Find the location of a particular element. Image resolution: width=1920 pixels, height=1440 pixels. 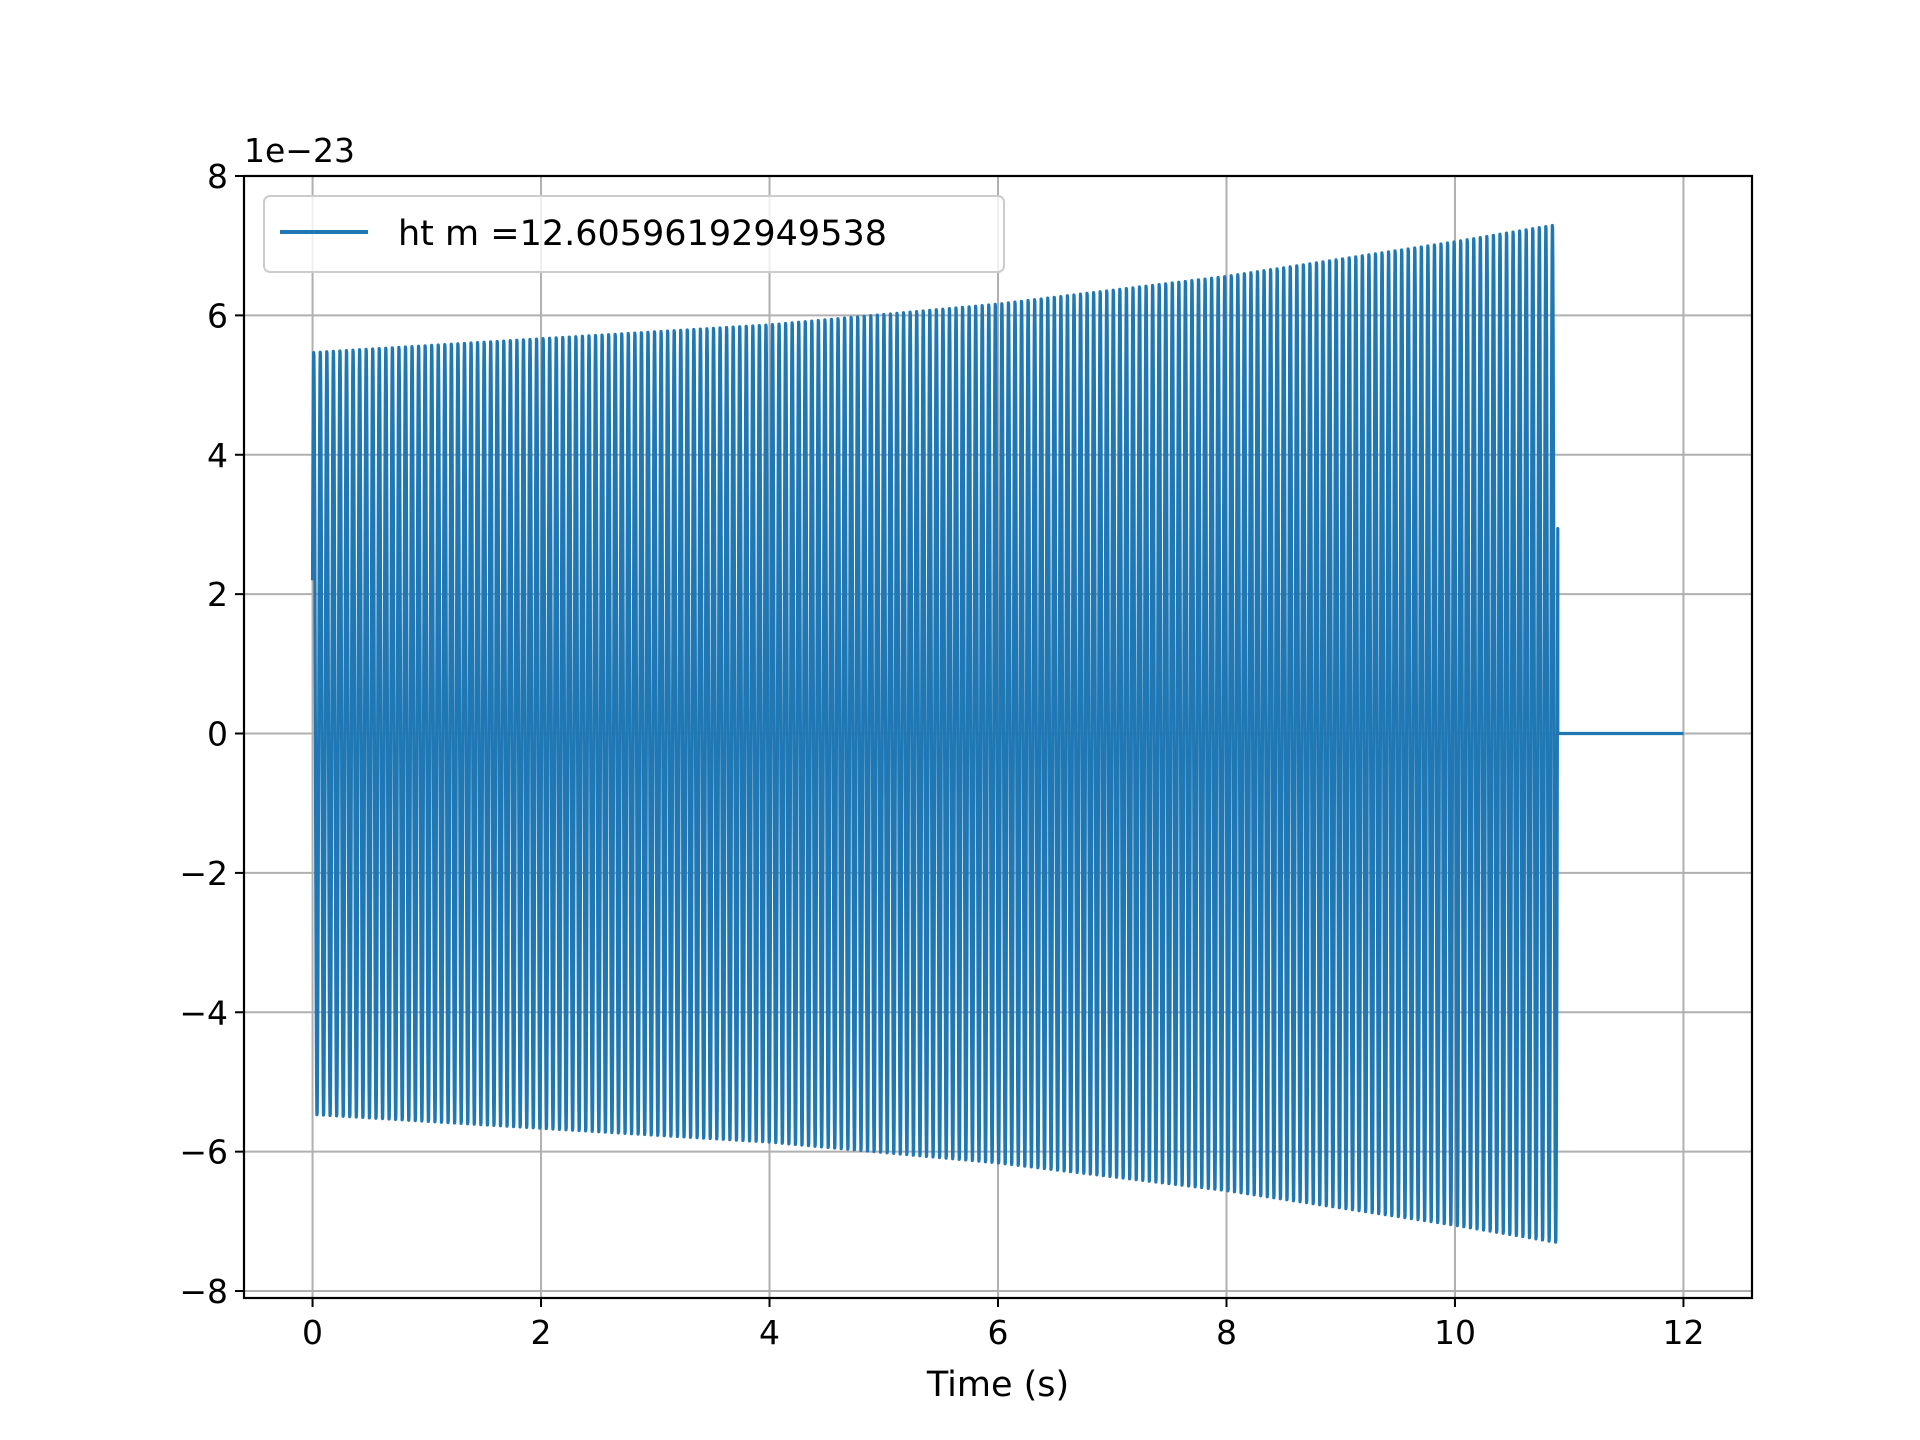

legend: ht m =12.60596192949538 is located at coordinates (634, 234).